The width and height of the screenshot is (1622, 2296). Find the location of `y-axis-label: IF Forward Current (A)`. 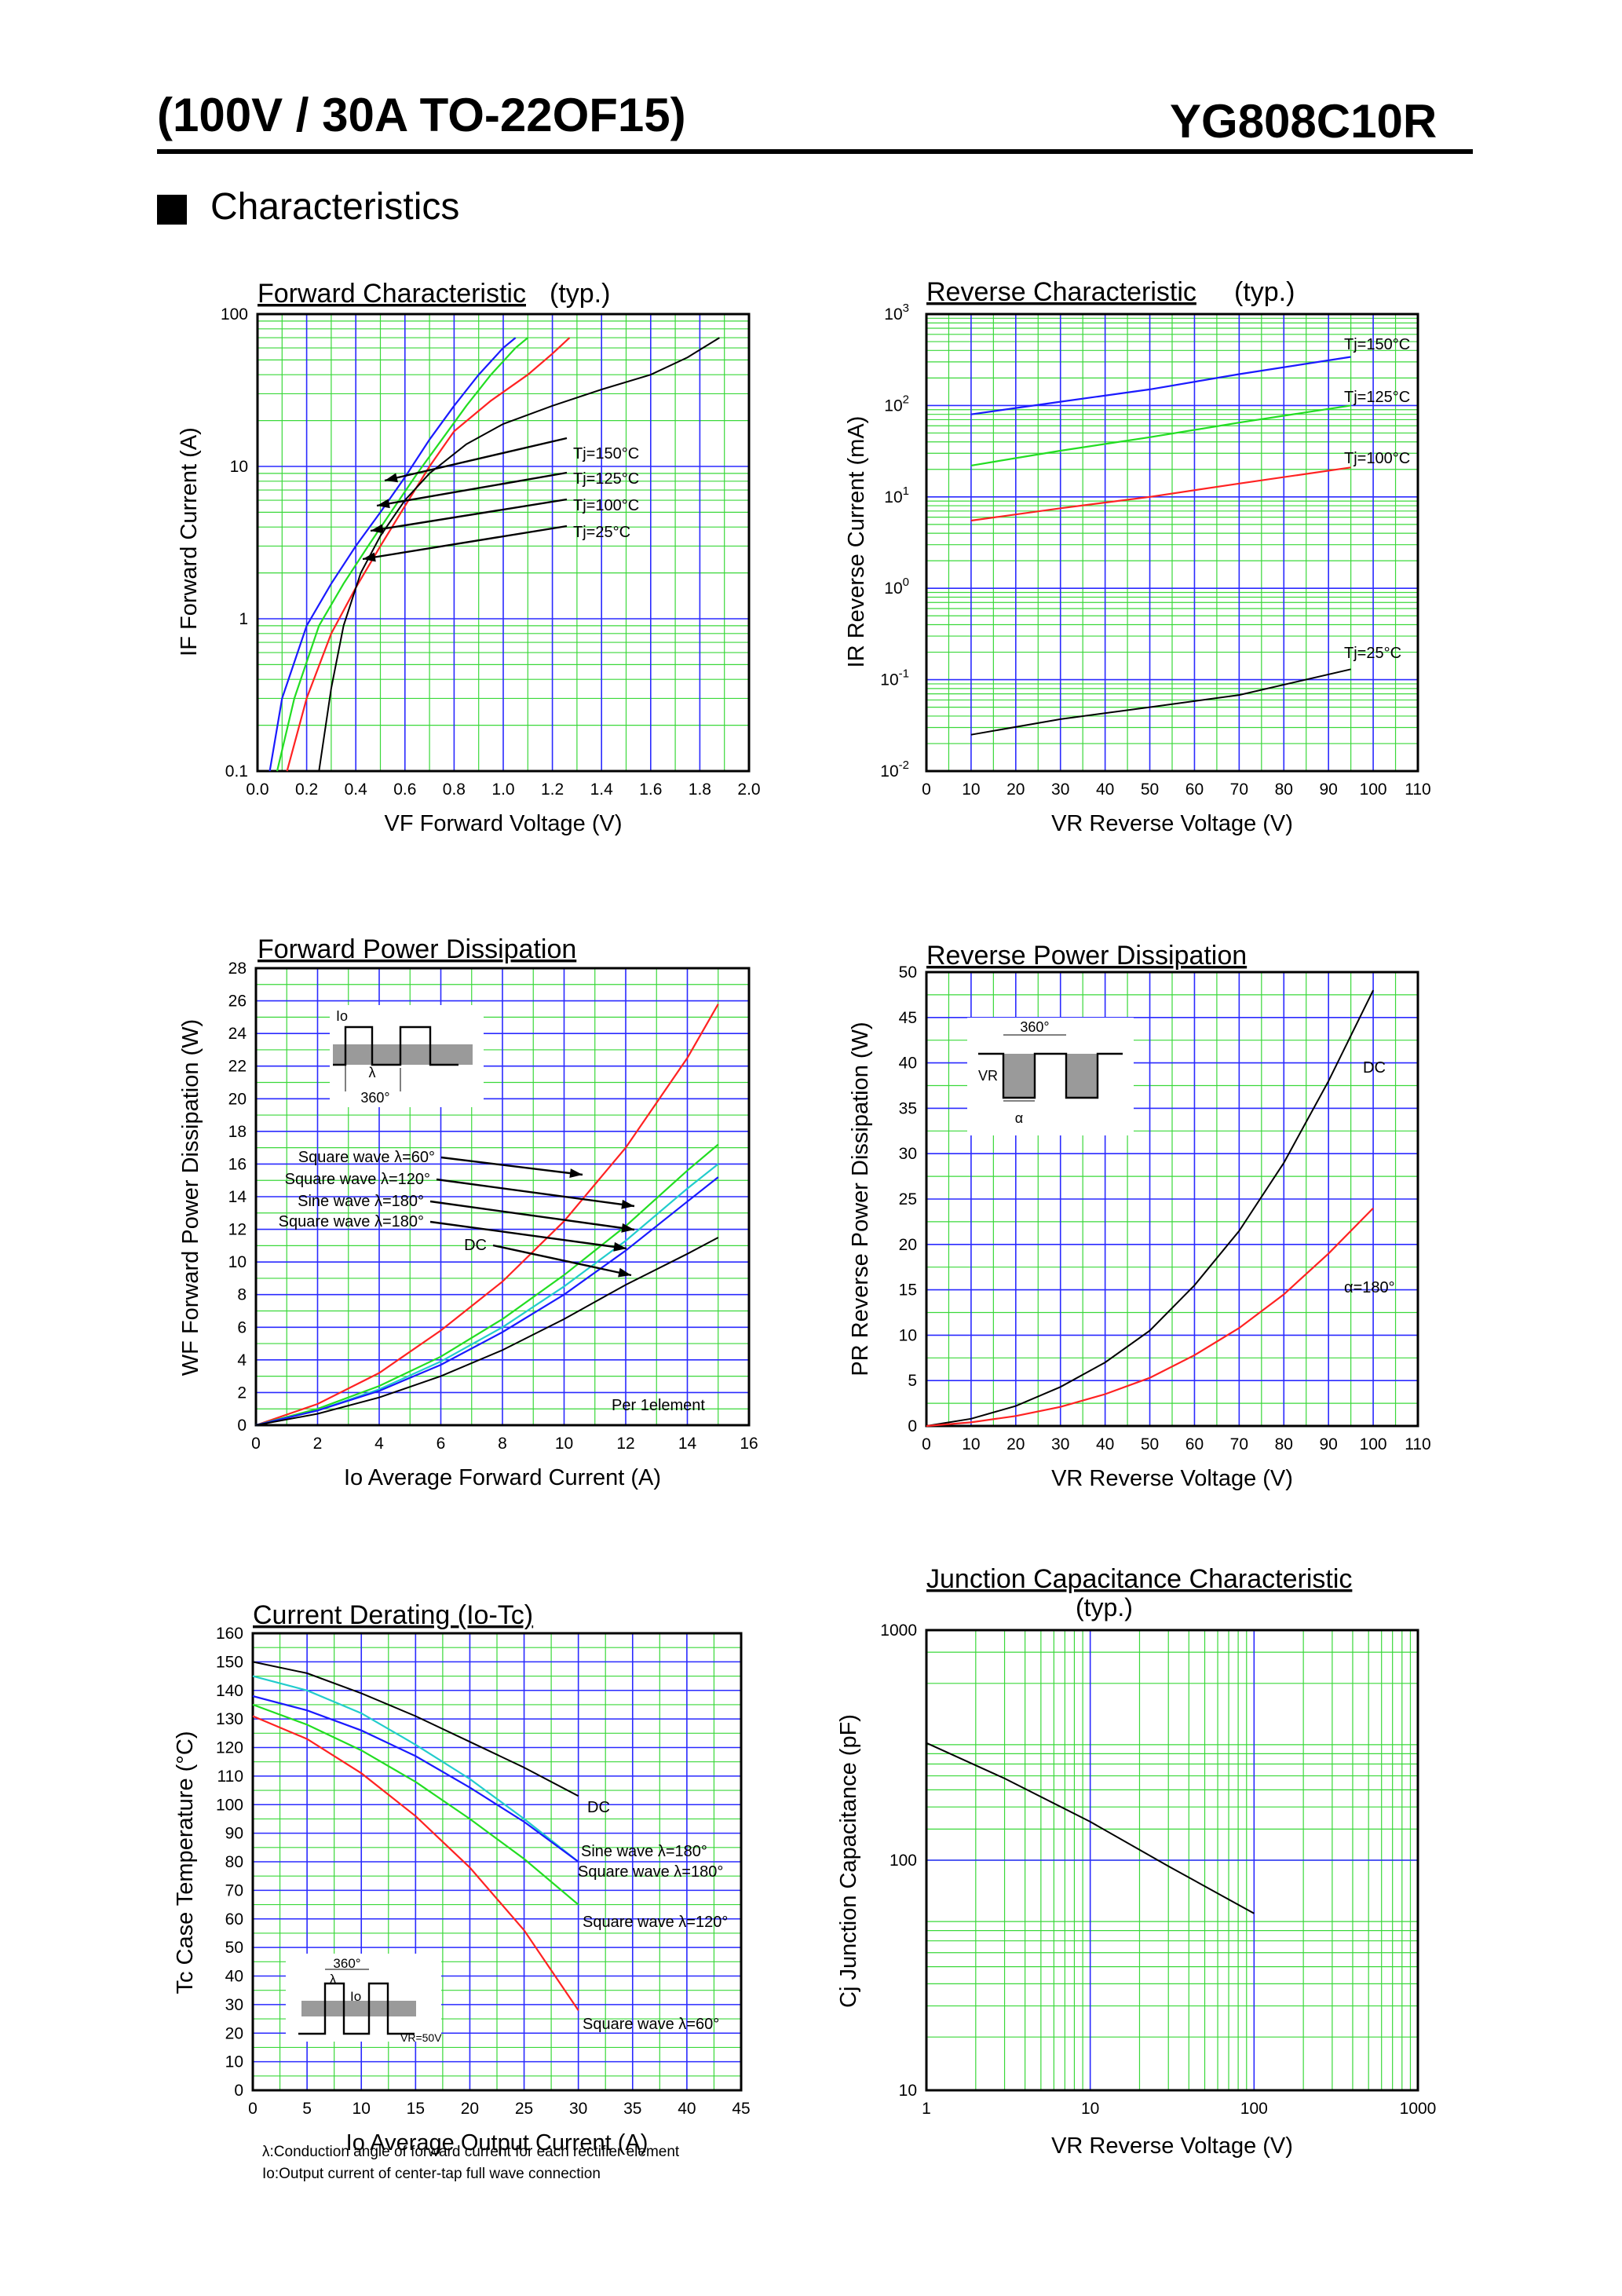

y-axis-label: IF Forward Current (A) is located at coordinates (189, 541).